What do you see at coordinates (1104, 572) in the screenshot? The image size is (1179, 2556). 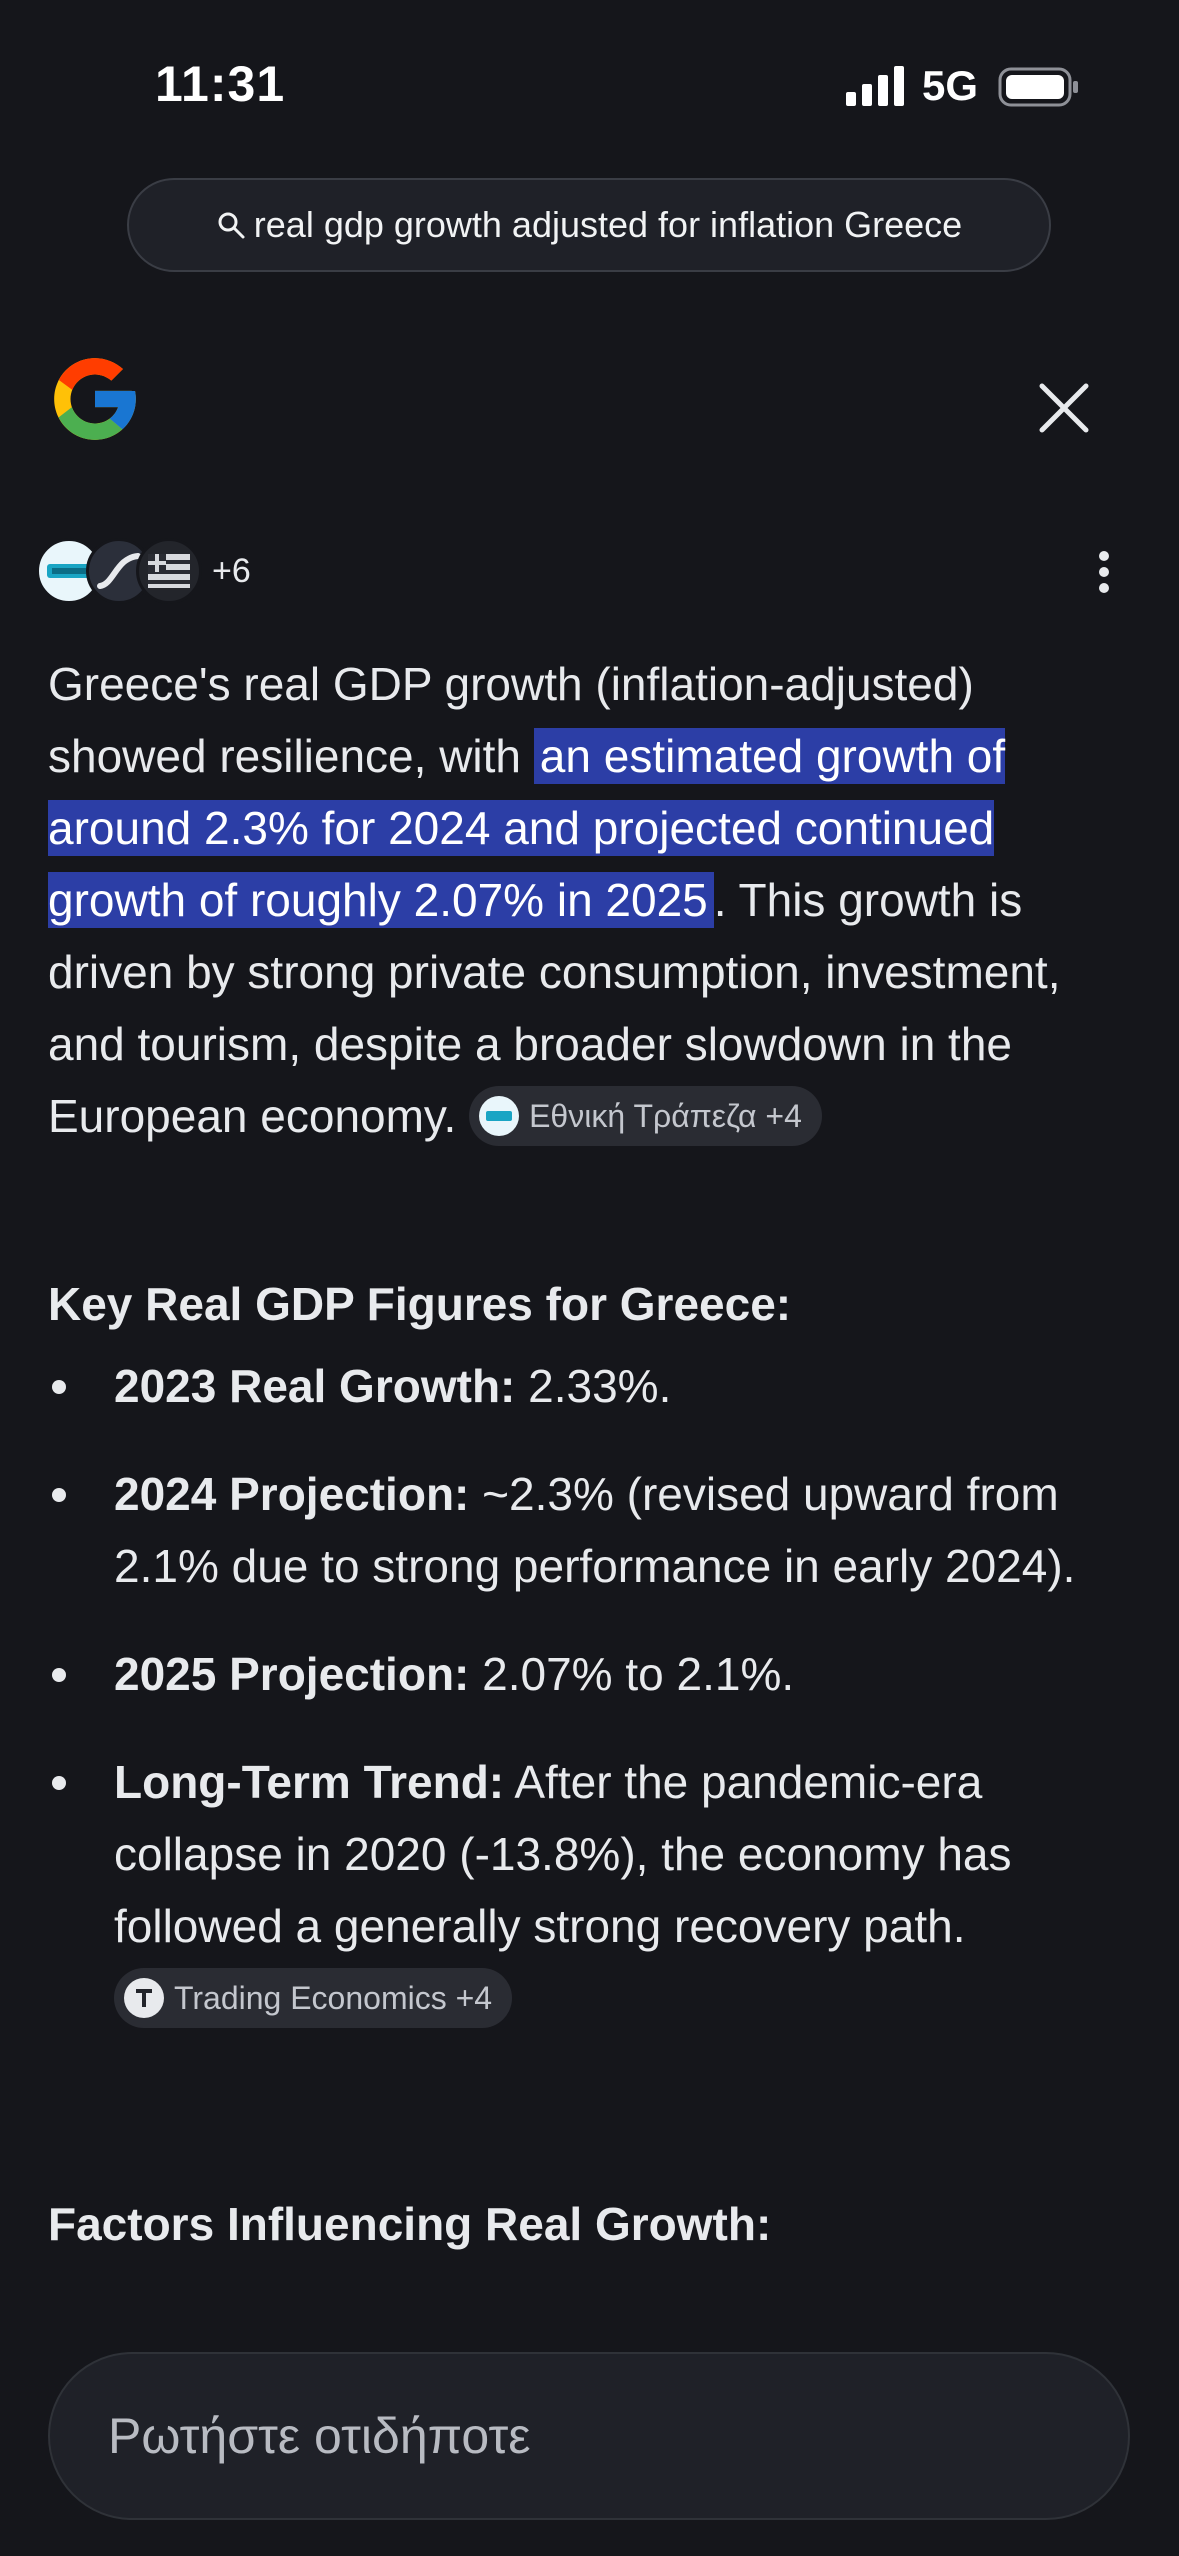 I see `more-options-icon` at bounding box center [1104, 572].